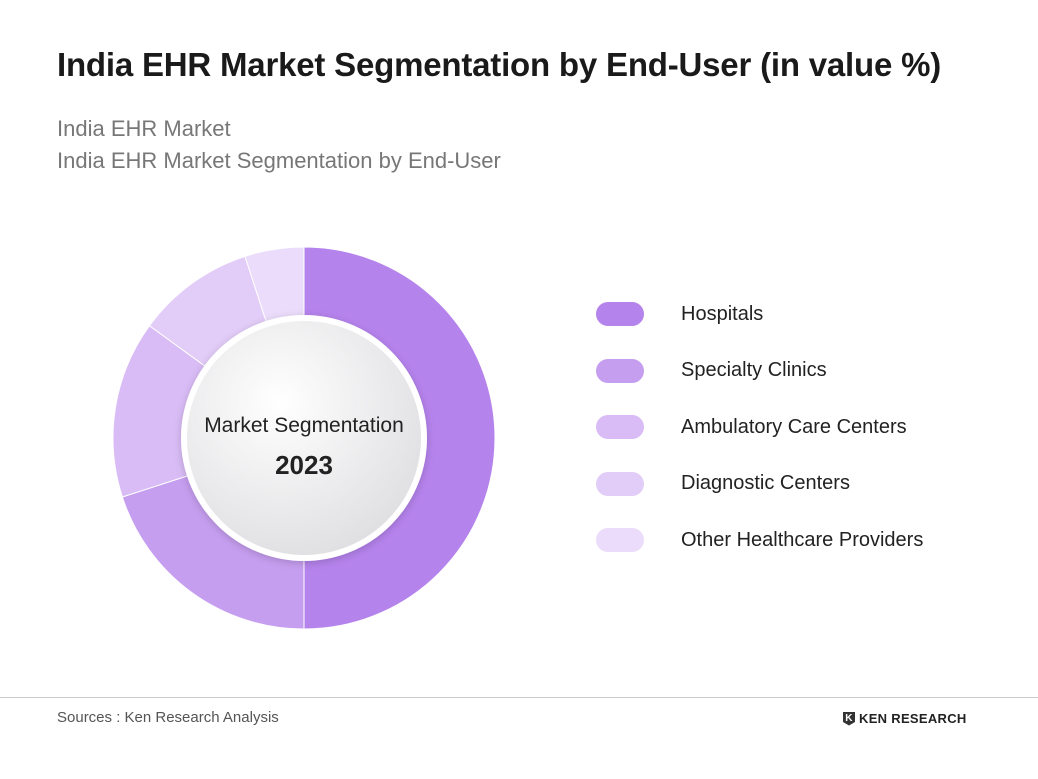  I want to click on legend-item: Diagnostic Centers, so click(723, 483).